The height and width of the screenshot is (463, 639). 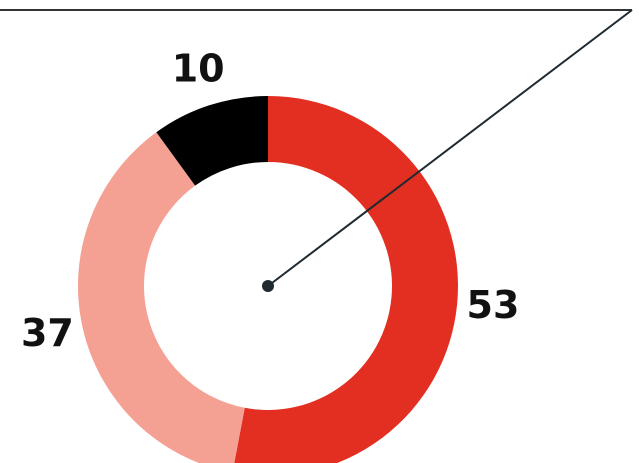 I want to click on slice, so click(x=212, y=141).